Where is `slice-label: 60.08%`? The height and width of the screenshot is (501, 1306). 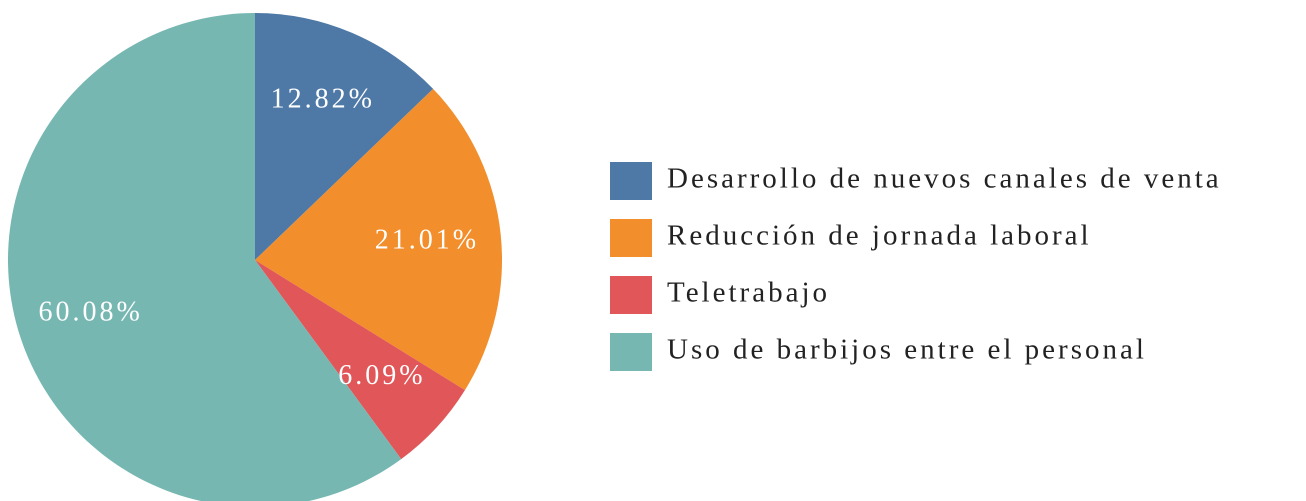 slice-label: 60.08% is located at coordinates (91, 311).